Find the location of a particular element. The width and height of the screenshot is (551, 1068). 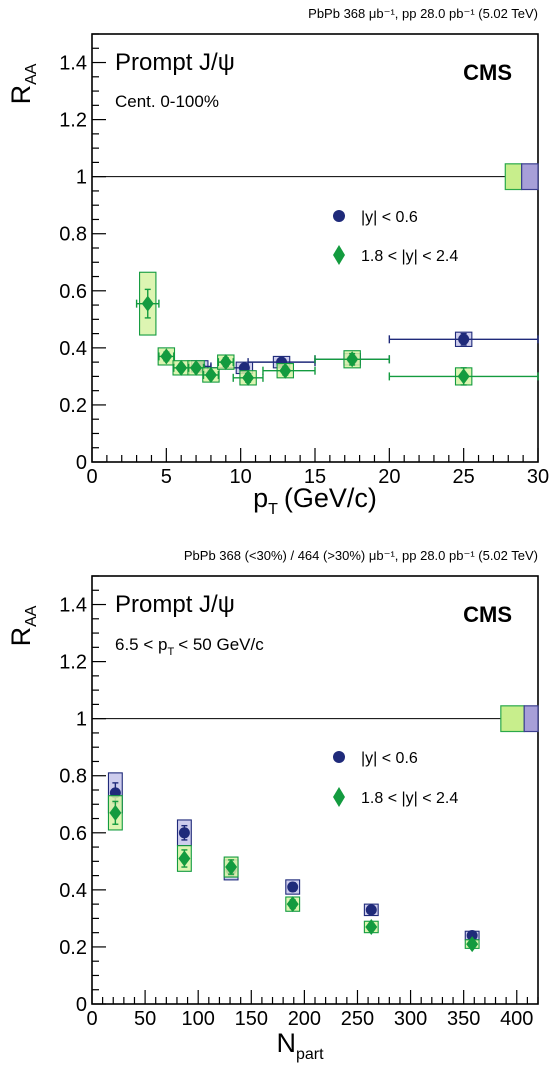

x-tick-label: 15 is located at coordinates (315, 477).